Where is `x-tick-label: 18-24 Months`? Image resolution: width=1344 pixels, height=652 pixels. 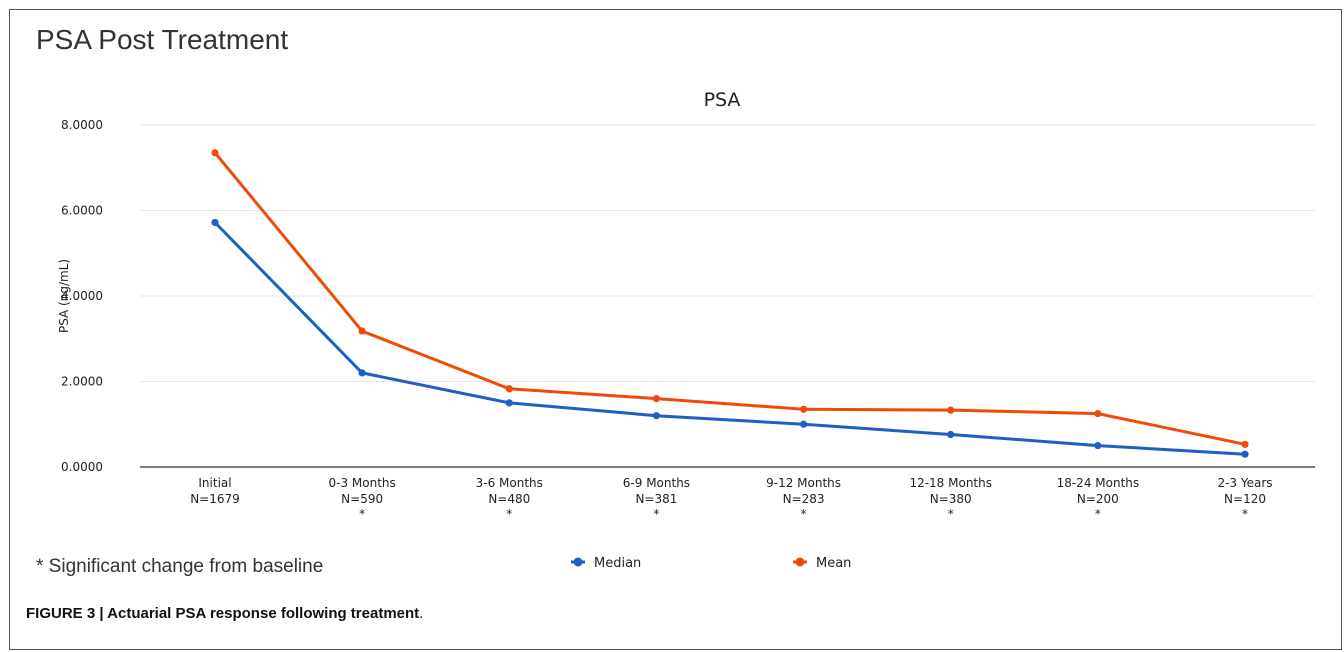
x-tick-label: 18-24 Months is located at coordinates (1098, 483).